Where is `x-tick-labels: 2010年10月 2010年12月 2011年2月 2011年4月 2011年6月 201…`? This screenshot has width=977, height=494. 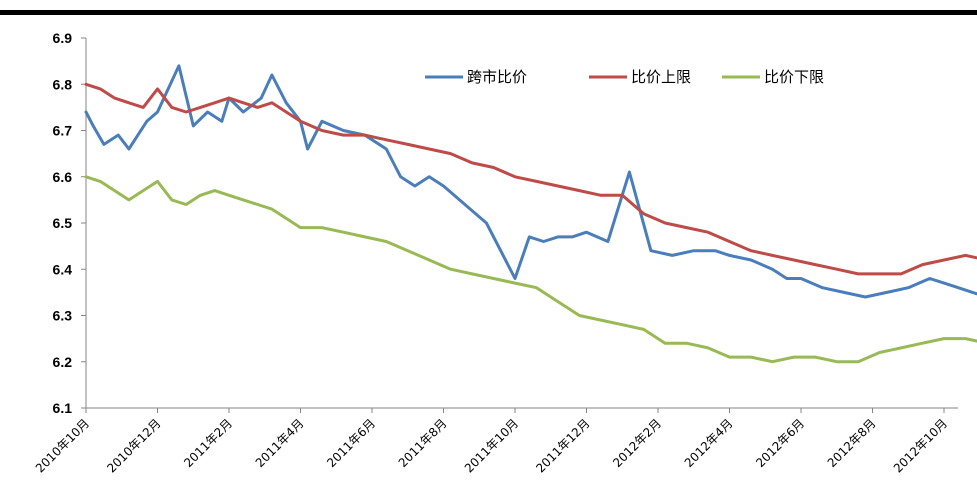 x-tick-labels: 2010年10月 2010年12月 2011年2月 2011年4月 2011年6月 201… is located at coordinates (491, 441).